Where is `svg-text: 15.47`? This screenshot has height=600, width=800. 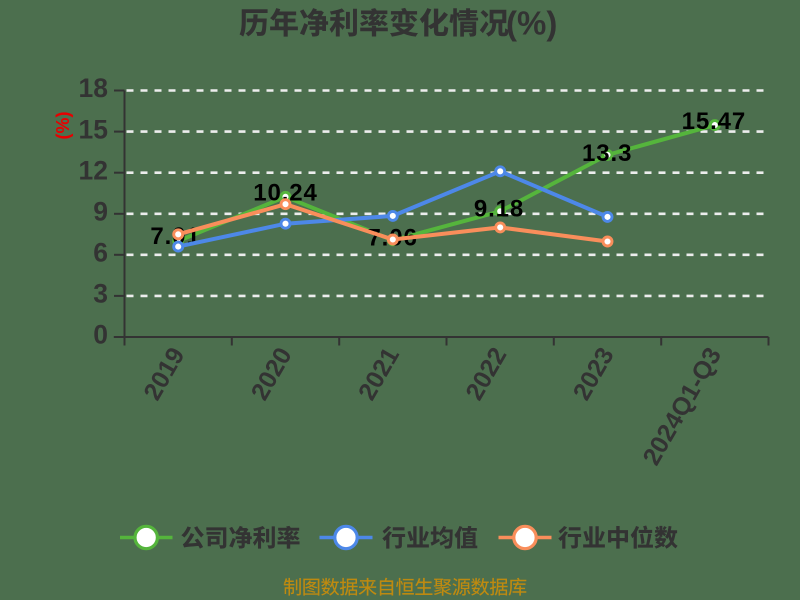 svg-text: 15.47 is located at coordinates (714, 121).